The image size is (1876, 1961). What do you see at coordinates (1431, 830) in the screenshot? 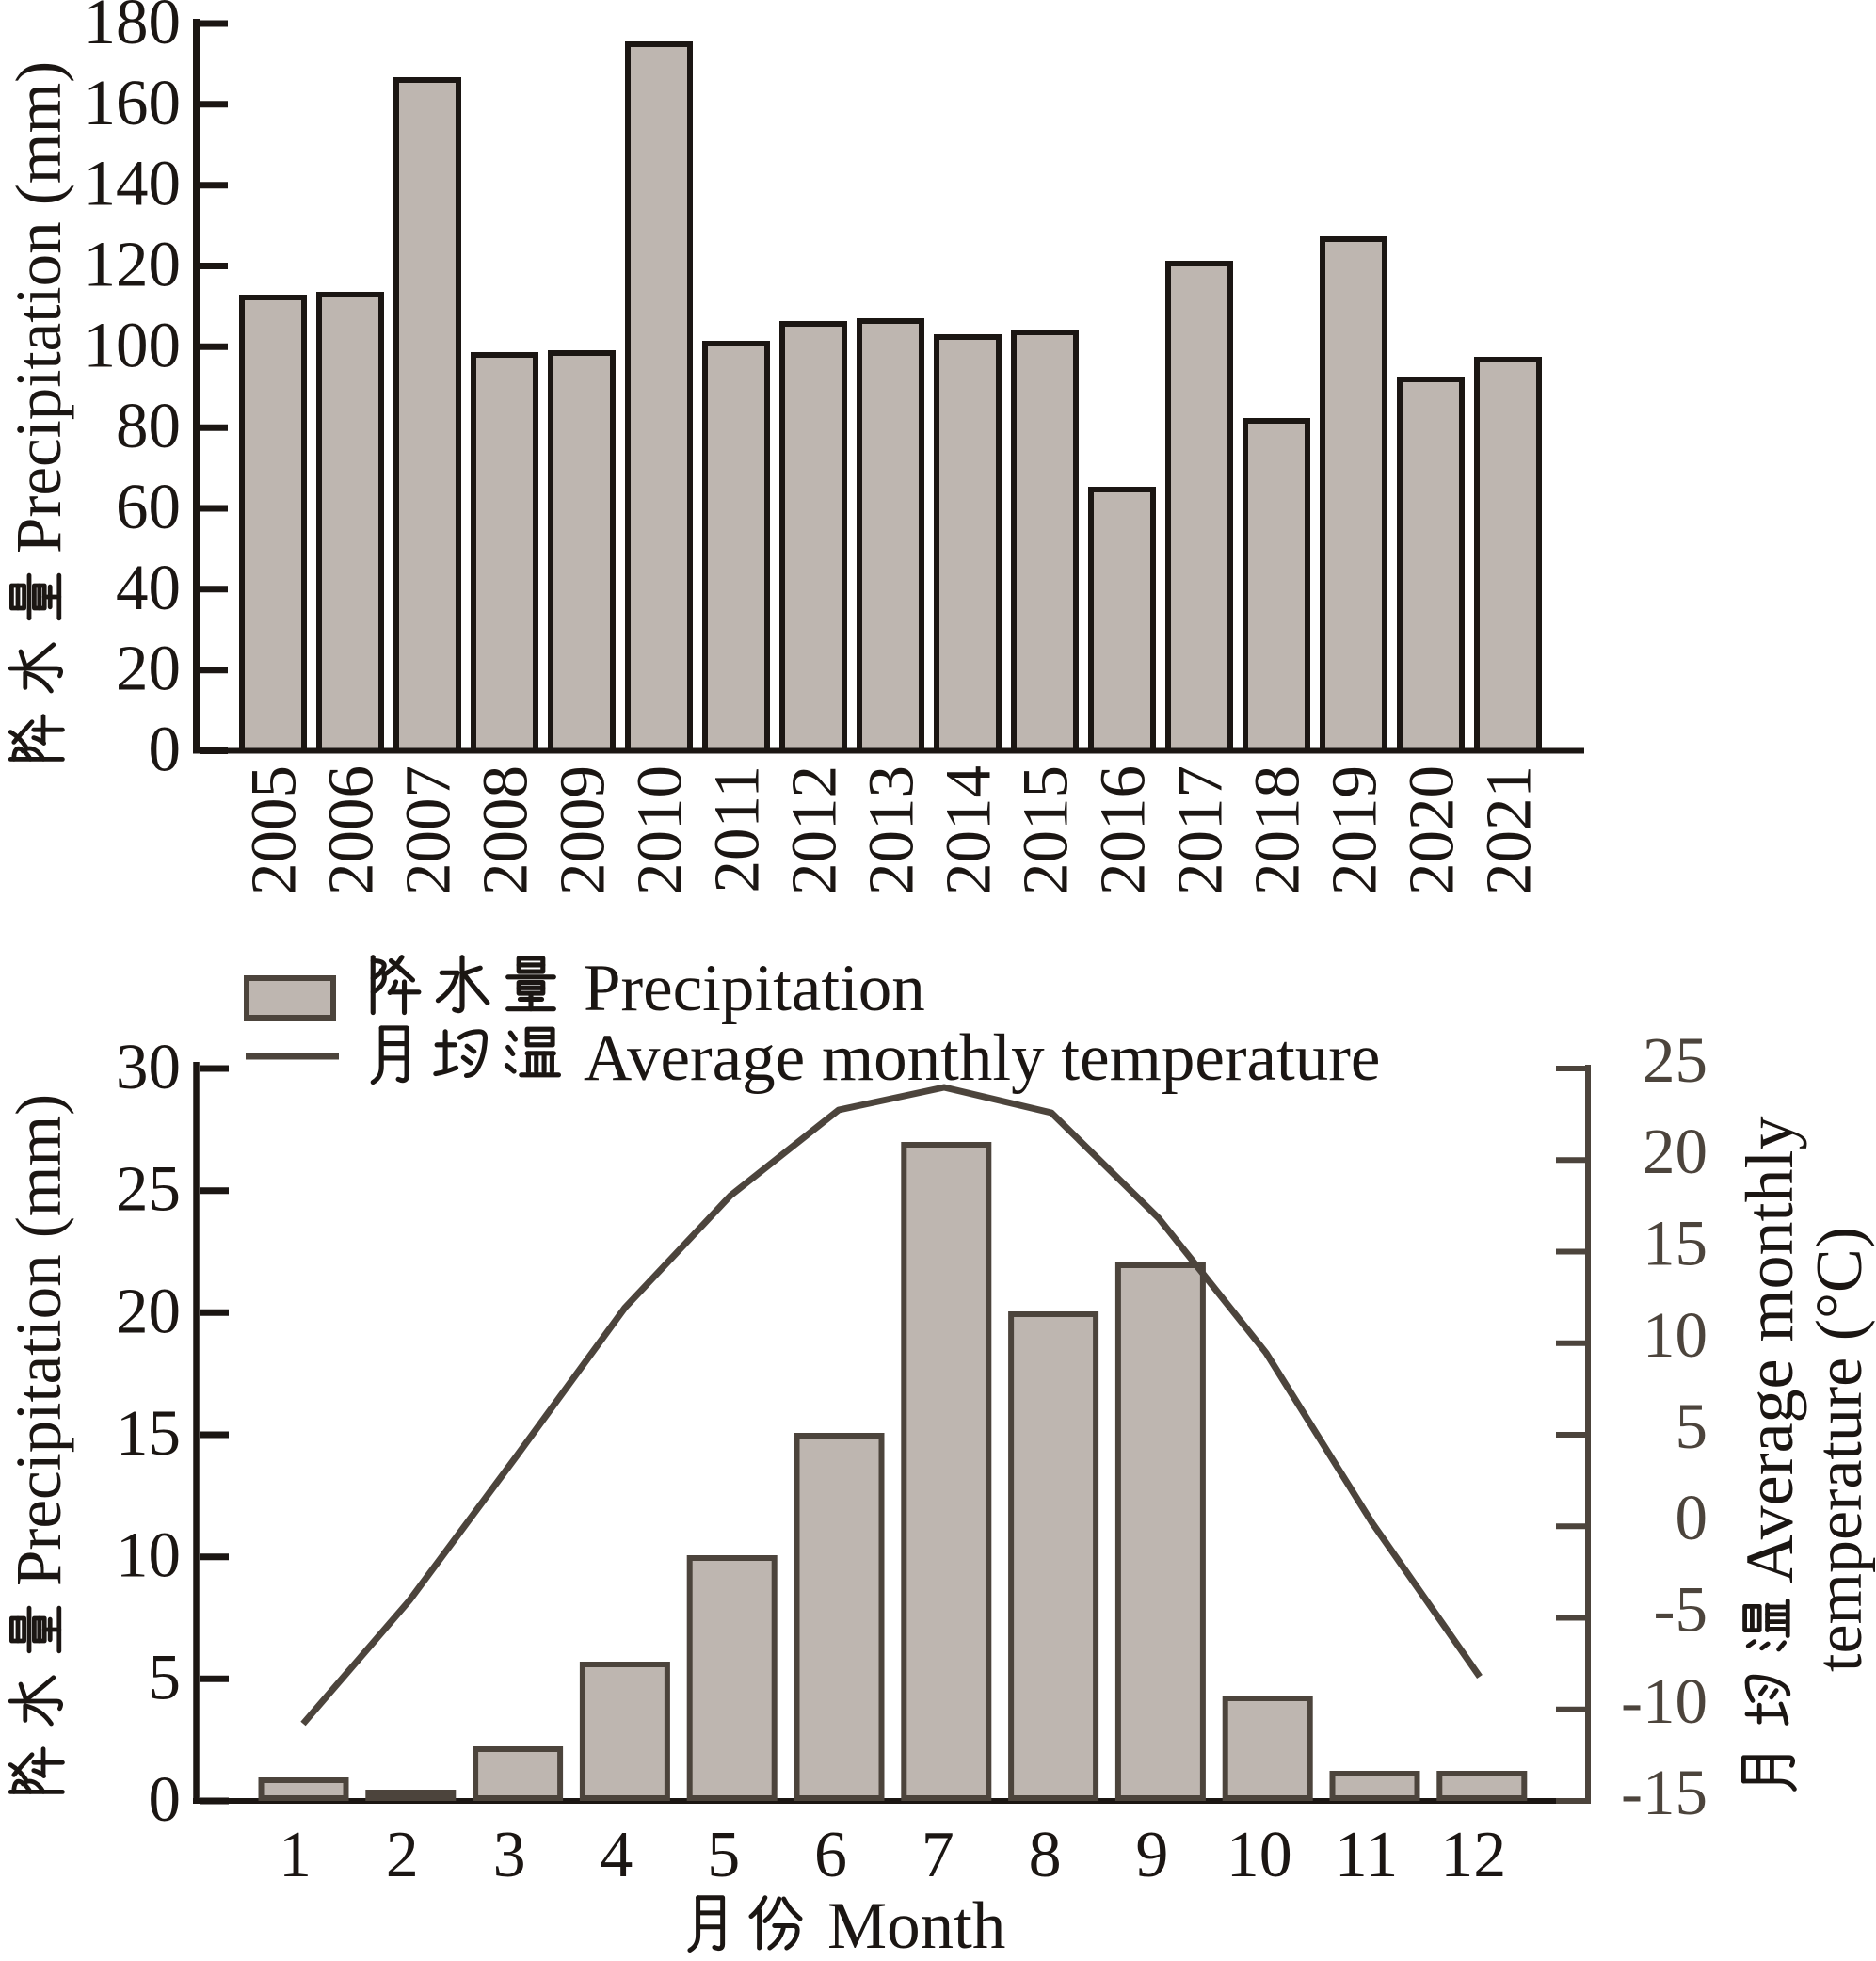
I see `svg-text: 2020` at bounding box center [1431, 830].